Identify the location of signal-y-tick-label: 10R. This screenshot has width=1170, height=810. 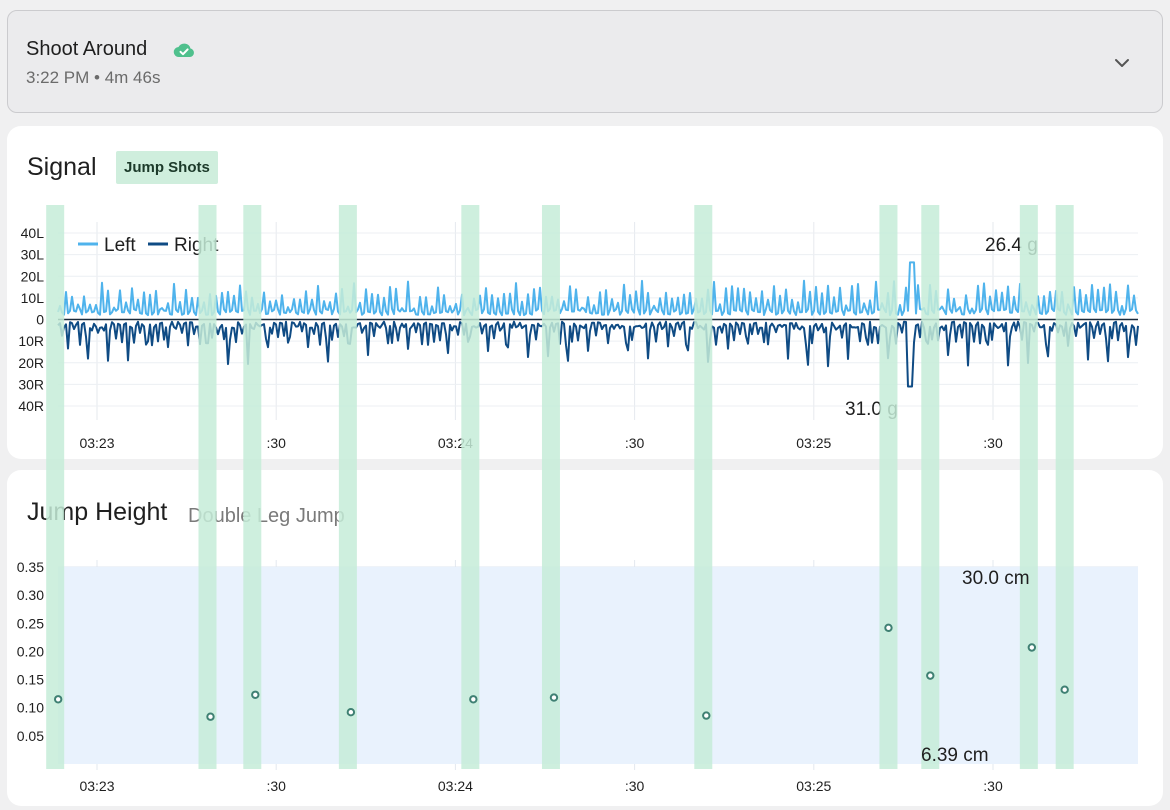
(31, 341).